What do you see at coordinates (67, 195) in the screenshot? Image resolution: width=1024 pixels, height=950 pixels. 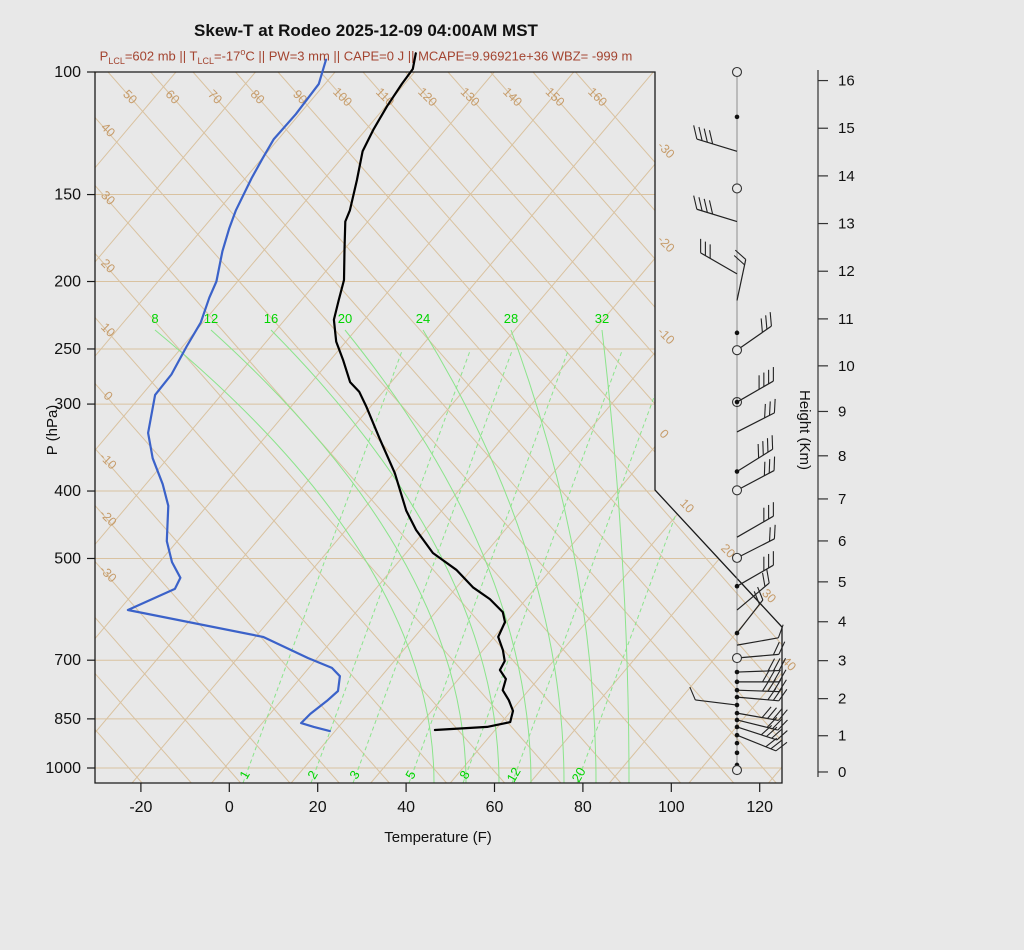 I see `pressure-tick-label: 150` at bounding box center [67, 195].